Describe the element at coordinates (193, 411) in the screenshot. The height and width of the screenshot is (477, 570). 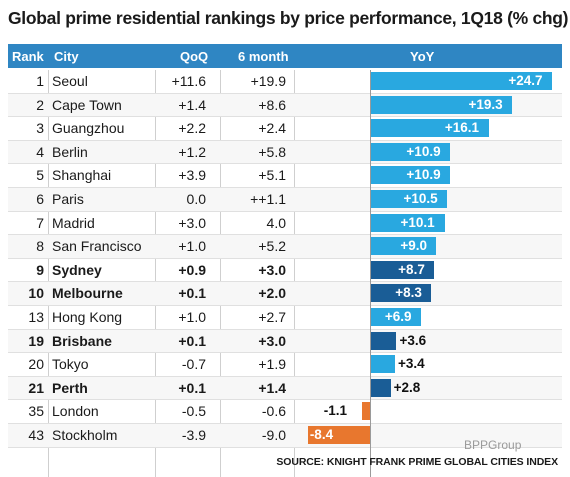
I see `qoq-cell: -0.5` at that location.